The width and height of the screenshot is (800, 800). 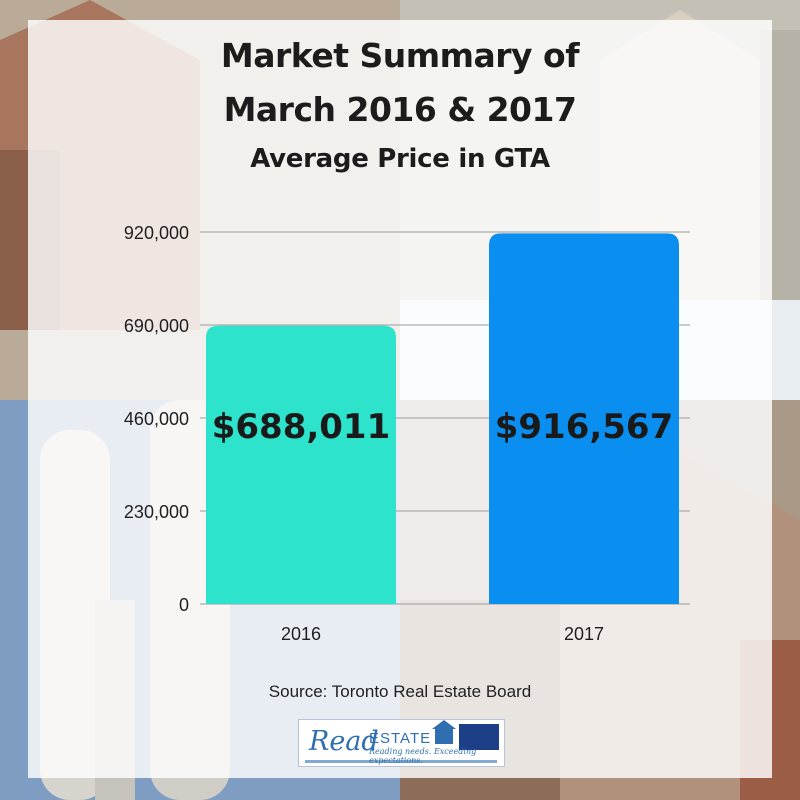 What do you see at coordinates (584, 427) in the screenshot?
I see `data-label-2017: $916,567` at bounding box center [584, 427].